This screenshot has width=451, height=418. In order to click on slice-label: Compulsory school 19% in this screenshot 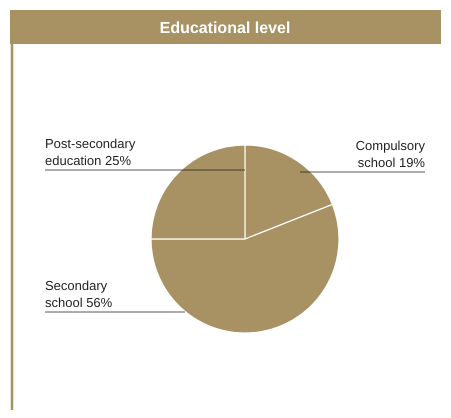, I will do `click(391, 154)`.